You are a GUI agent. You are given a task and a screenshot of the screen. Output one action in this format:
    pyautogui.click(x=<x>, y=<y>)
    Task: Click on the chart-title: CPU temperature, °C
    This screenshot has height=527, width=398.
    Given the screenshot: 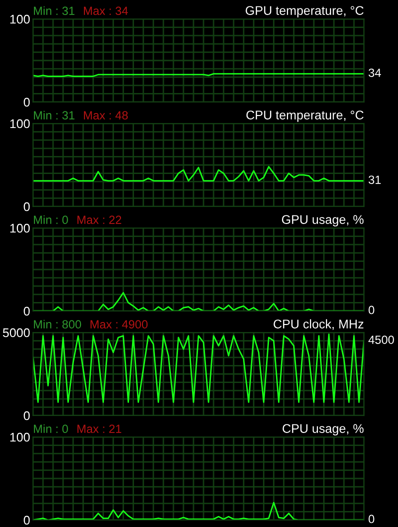 What is the action you would take?
    pyautogui.click(x=305, y=116)
    